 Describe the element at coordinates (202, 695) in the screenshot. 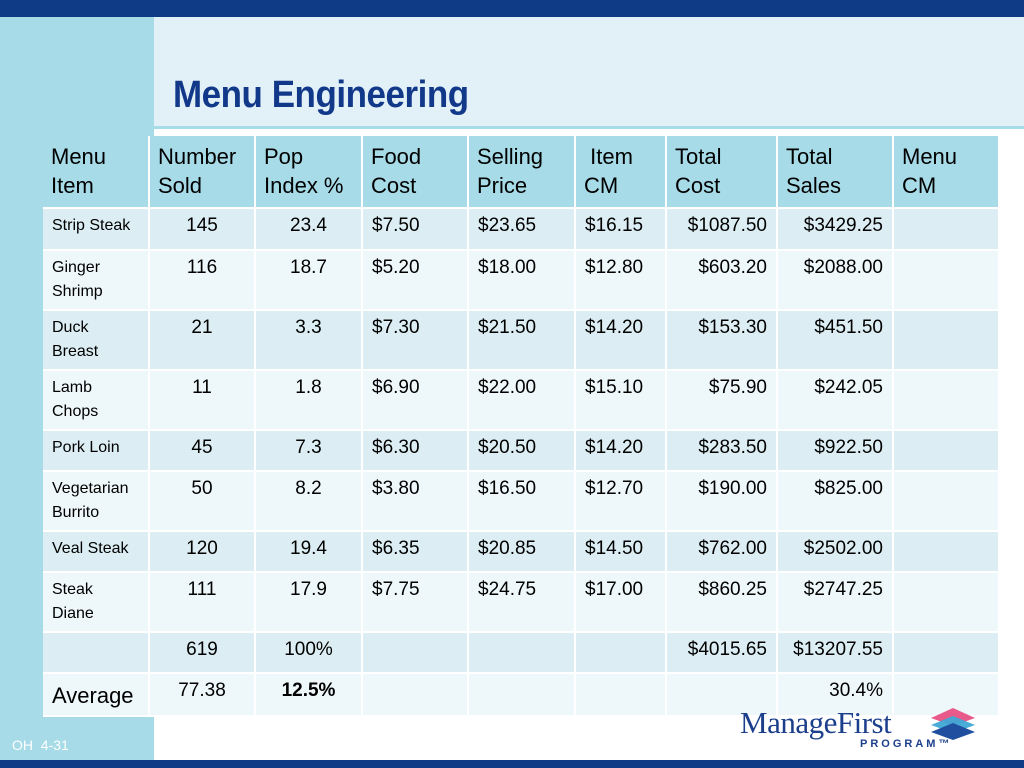

I see `cell-average-number-sold: 77.38` at that location.